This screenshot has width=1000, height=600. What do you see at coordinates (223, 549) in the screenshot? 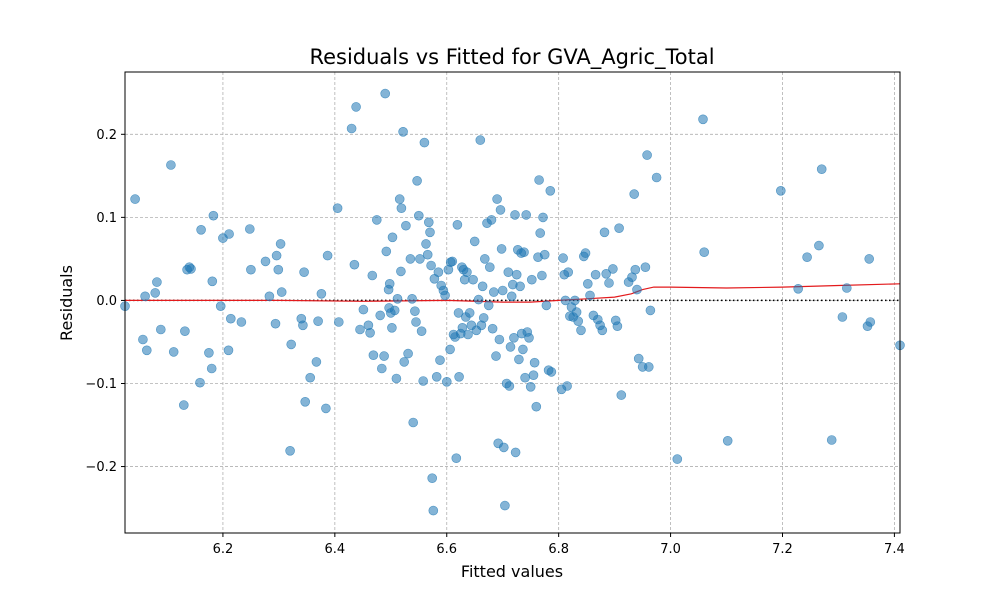
I see `x-tick-label: 6.2` at bounding box center [223, 549].